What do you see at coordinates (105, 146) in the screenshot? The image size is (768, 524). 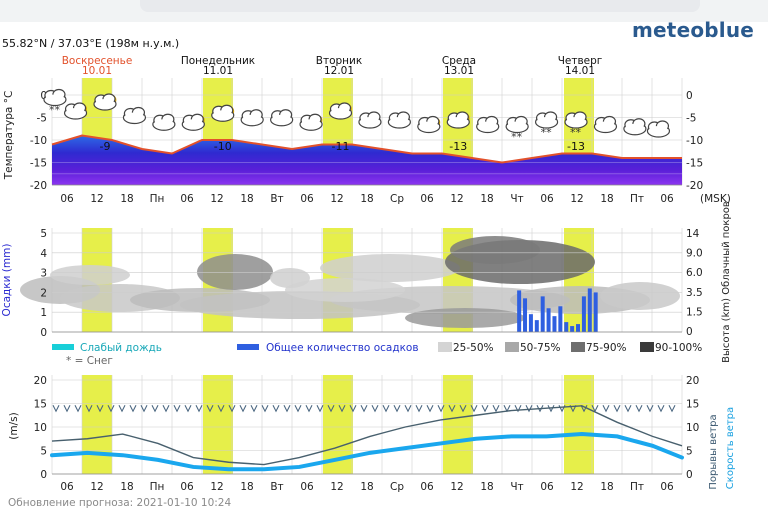 I see `temperature-label: -9` at bounding box center [105, 146].